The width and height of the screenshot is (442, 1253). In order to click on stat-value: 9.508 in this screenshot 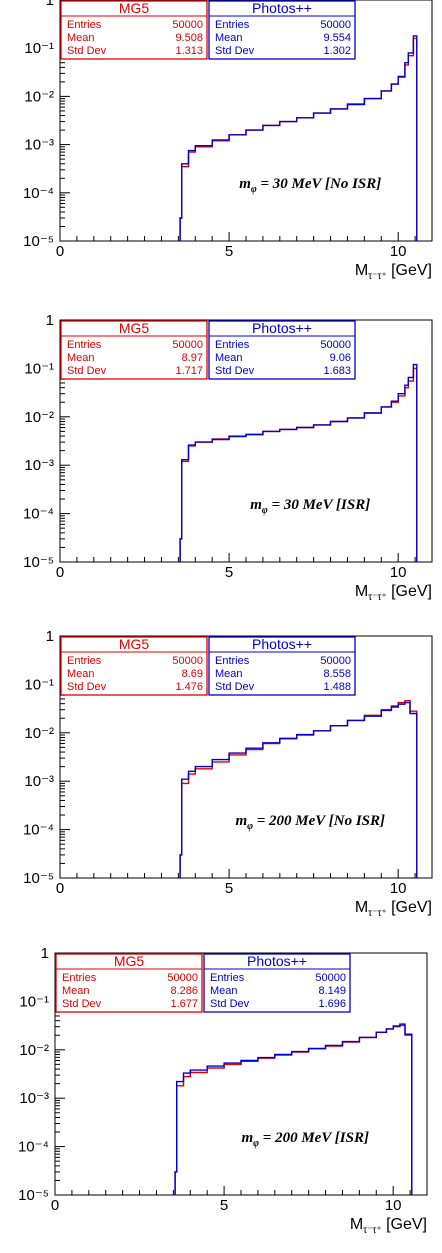, I will do `click(189, 38)`.